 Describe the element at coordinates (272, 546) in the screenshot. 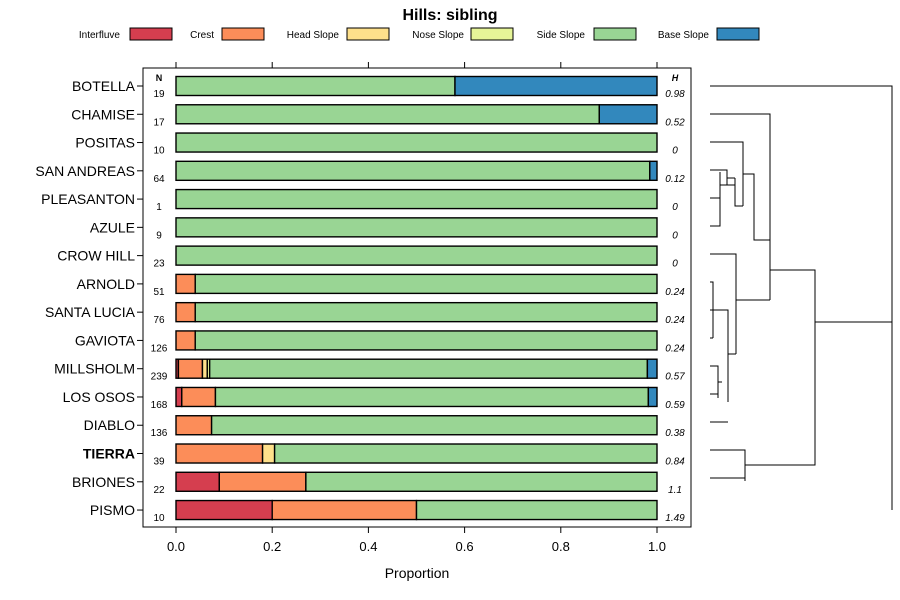

I see `x-tick-label: 0.2` at that location.